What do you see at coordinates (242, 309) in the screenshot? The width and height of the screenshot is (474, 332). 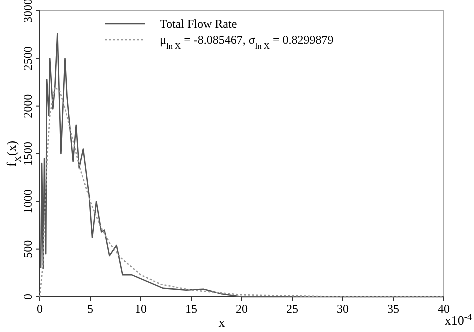 I see `x-tick-label: 20` at bounding box center [242, 309].